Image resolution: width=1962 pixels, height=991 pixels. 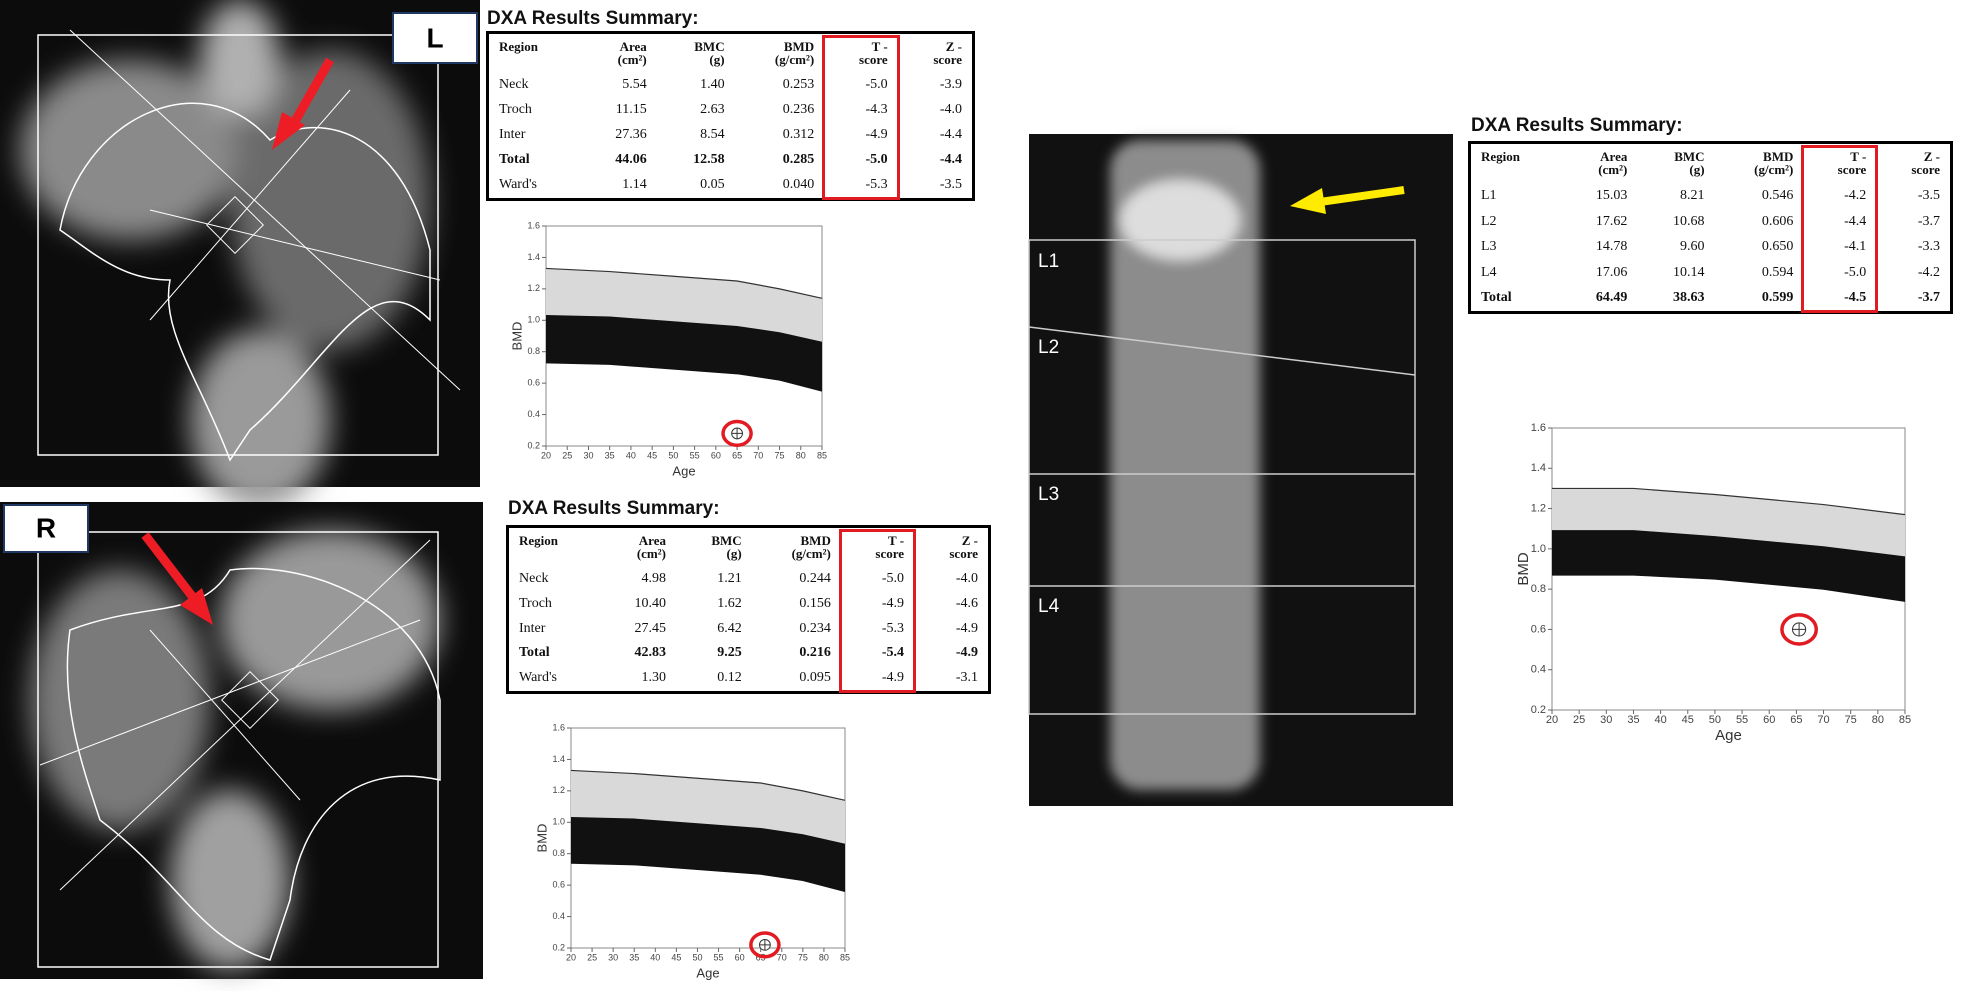 I want to click on table-cell: 4.98, so click(x=653, y=578).